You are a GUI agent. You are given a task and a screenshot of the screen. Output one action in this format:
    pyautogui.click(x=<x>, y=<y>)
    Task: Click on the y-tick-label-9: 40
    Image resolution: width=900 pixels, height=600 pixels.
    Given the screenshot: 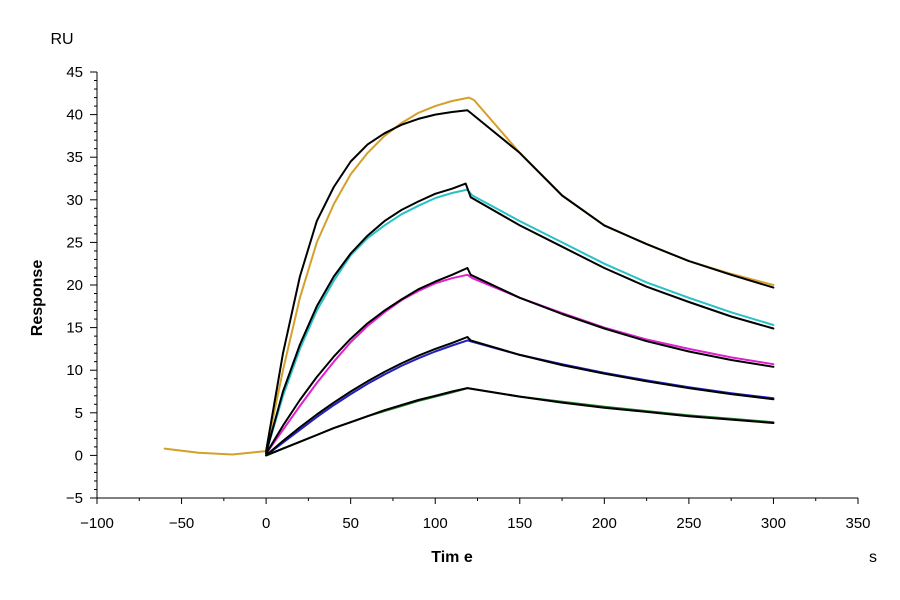 What is the action you would take?
    pyautogui.click(x=74, y=115)
    